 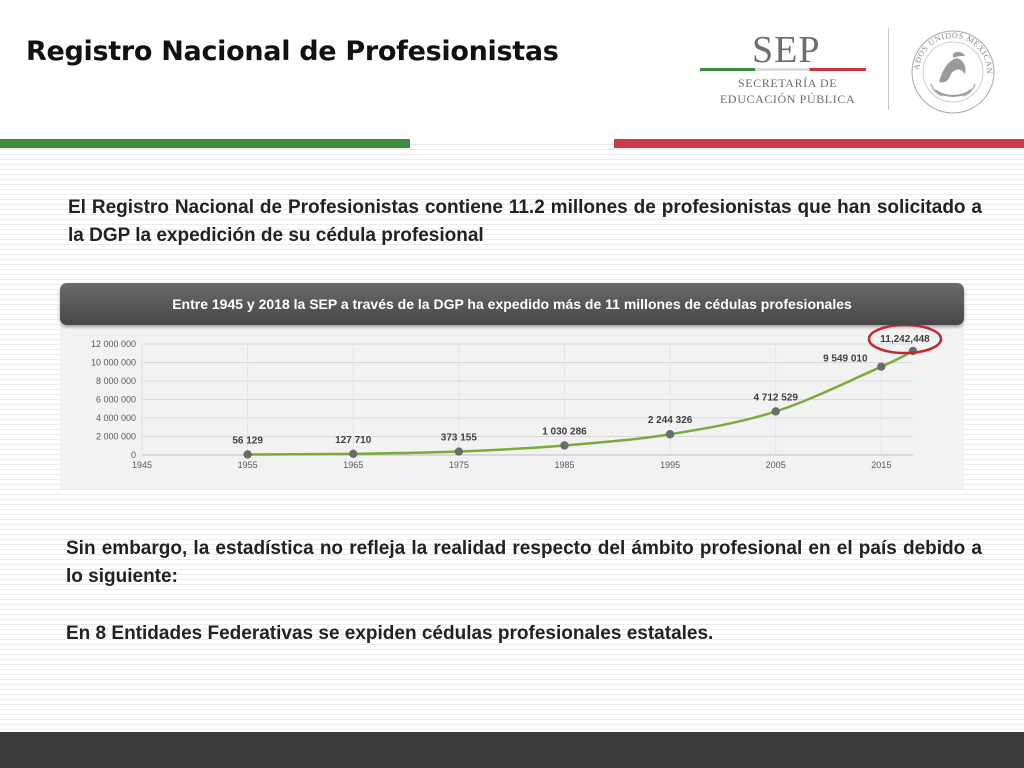 I want to click on sep-logo-line1: SECRETARÍA DE, so click(x=788, y=83).